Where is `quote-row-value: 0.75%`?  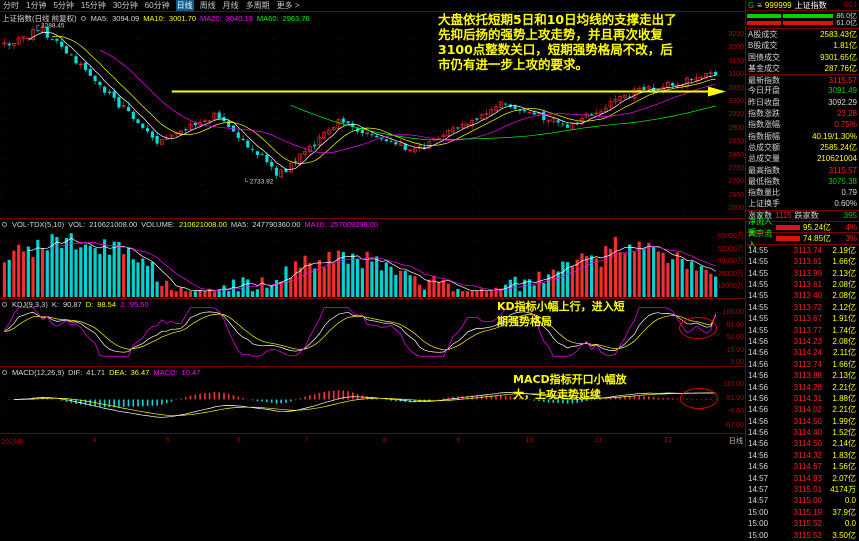
quote-row-value: 0.75% is located at coordinates (845, 125).